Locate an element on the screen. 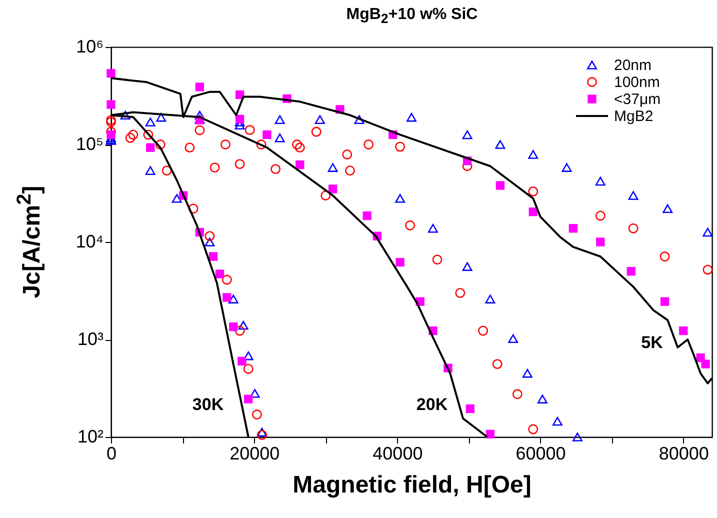  y-tick-label: 10⁶ is located at coordinates (90, 46).